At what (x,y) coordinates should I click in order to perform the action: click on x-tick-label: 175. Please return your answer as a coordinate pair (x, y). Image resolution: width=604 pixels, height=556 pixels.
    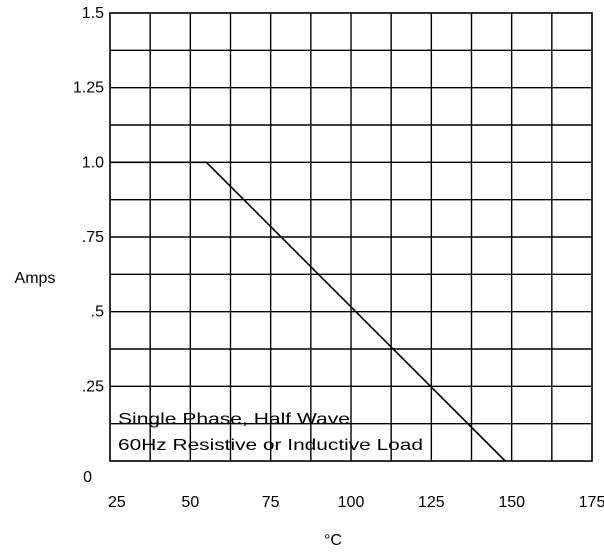
    Looking at the image, I should click on (591, 502).